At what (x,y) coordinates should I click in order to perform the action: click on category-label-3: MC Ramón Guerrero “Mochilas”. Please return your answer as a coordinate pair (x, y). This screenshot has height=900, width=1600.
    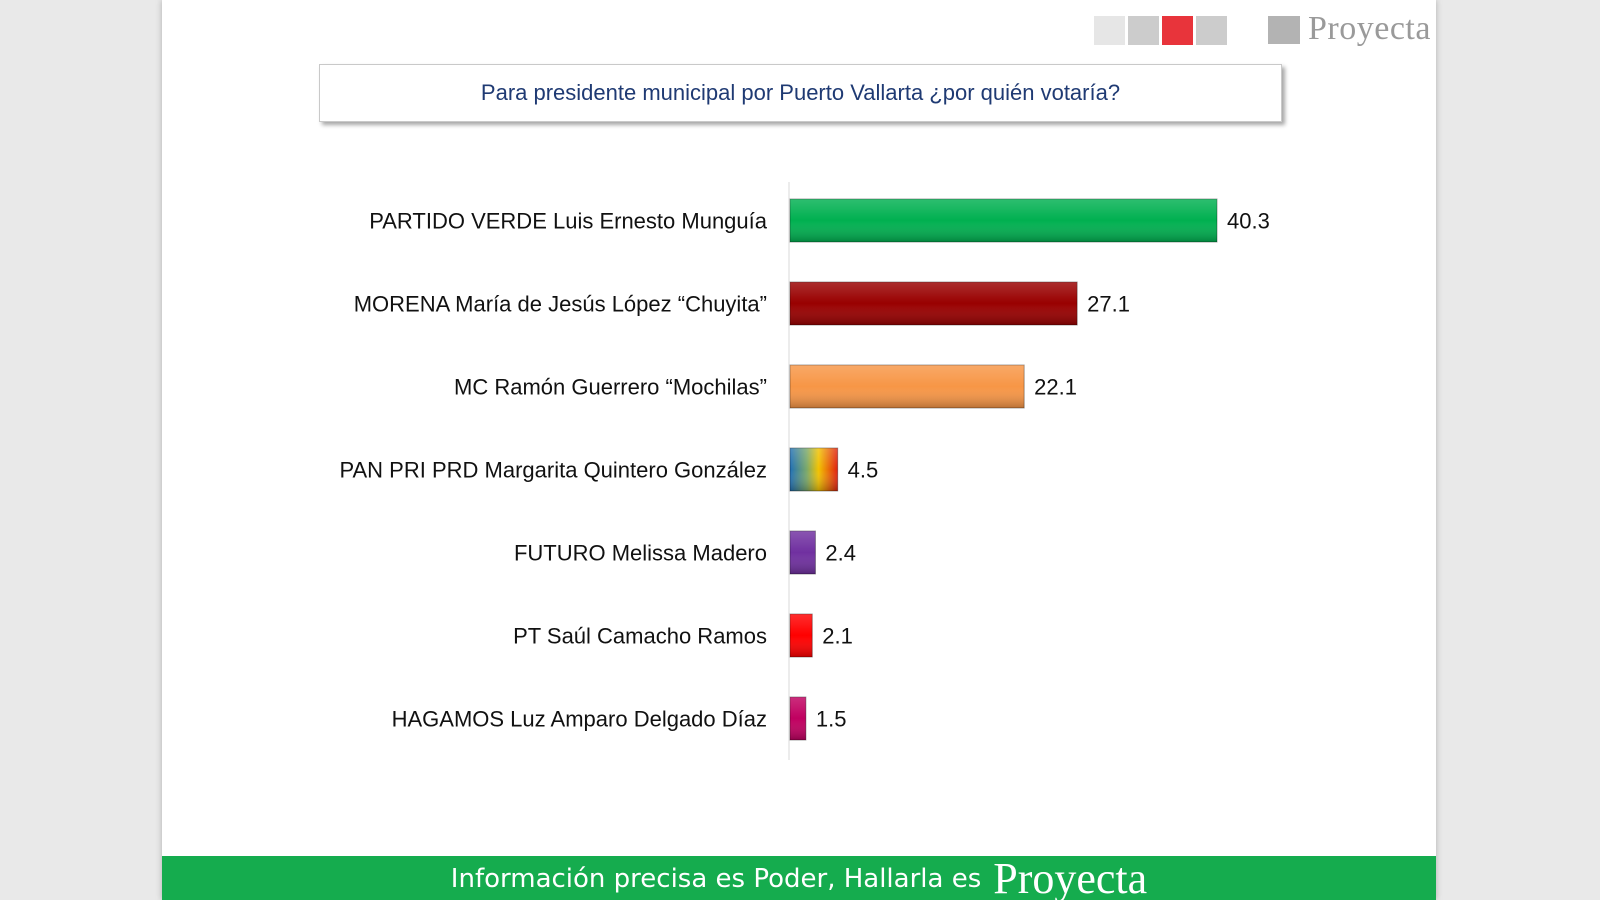
    Looking at the image, I should click on (610, 387).